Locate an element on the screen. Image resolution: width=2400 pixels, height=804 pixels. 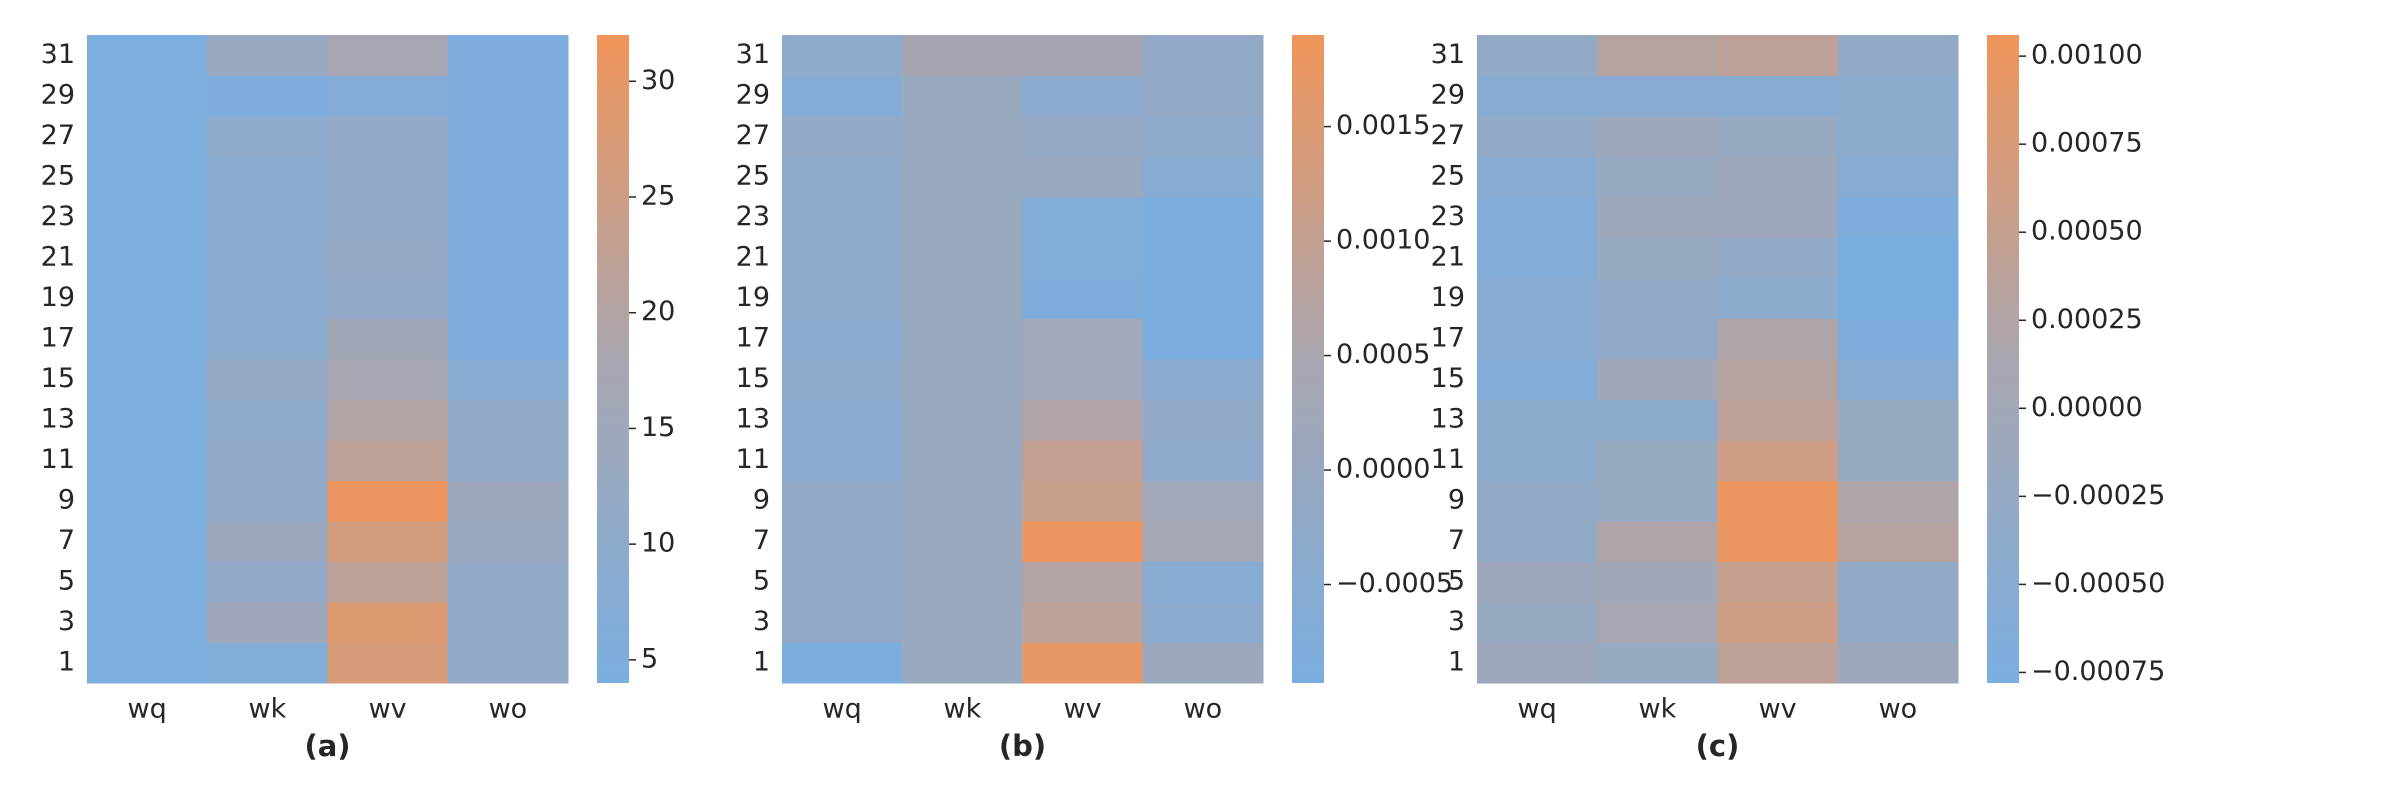
y-tick-label: 19 is located at coordinates (58, 297).